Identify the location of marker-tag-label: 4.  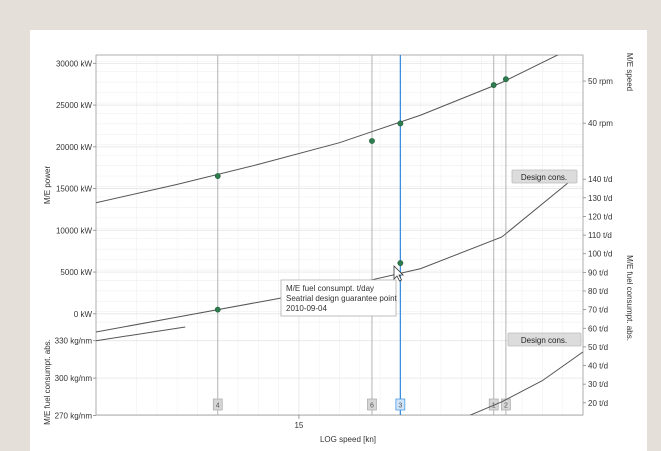
(218, 406).